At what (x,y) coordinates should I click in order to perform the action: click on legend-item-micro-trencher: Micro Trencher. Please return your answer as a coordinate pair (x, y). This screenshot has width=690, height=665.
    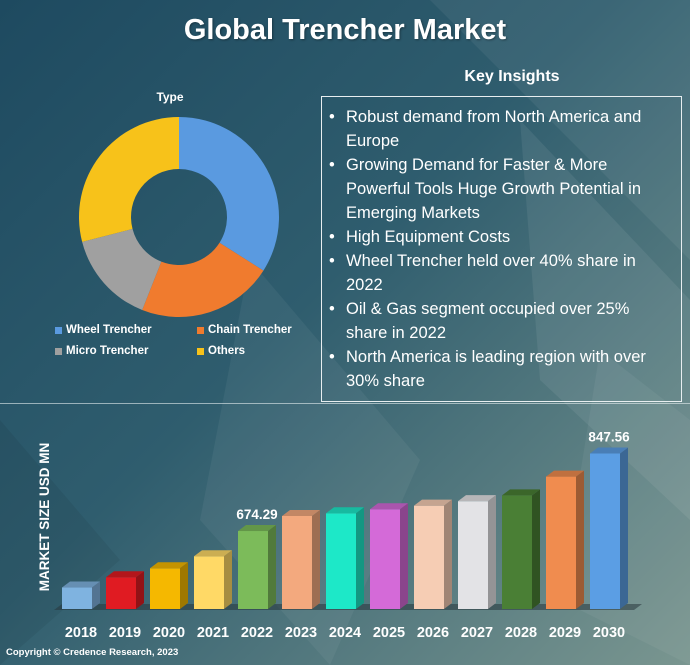
    Looking at the image, I should click on (101, 351).